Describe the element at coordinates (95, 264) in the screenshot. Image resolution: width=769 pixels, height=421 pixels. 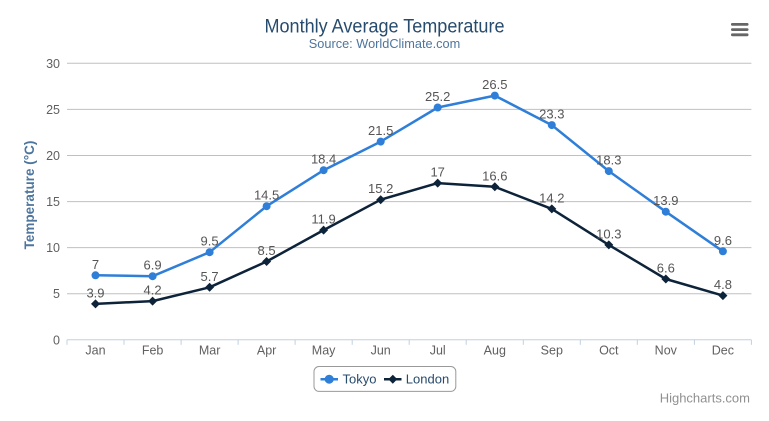
I see `svg-text: 7` at that location.